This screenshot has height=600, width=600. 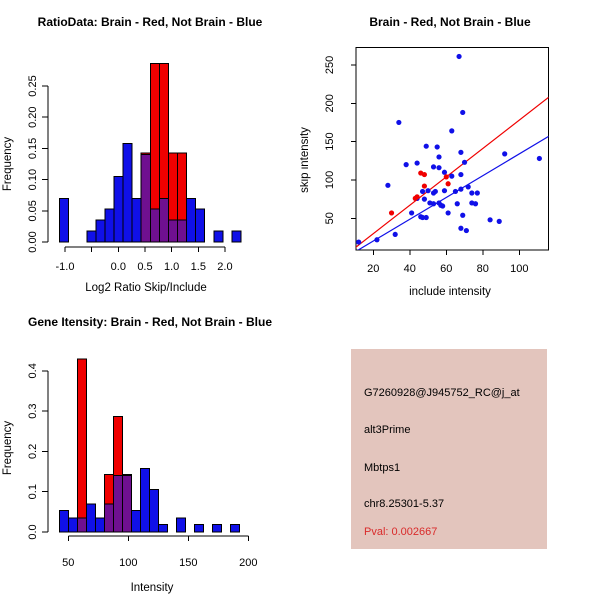 I want to click on svg-text: 0.00, so click(x=33, y=241).